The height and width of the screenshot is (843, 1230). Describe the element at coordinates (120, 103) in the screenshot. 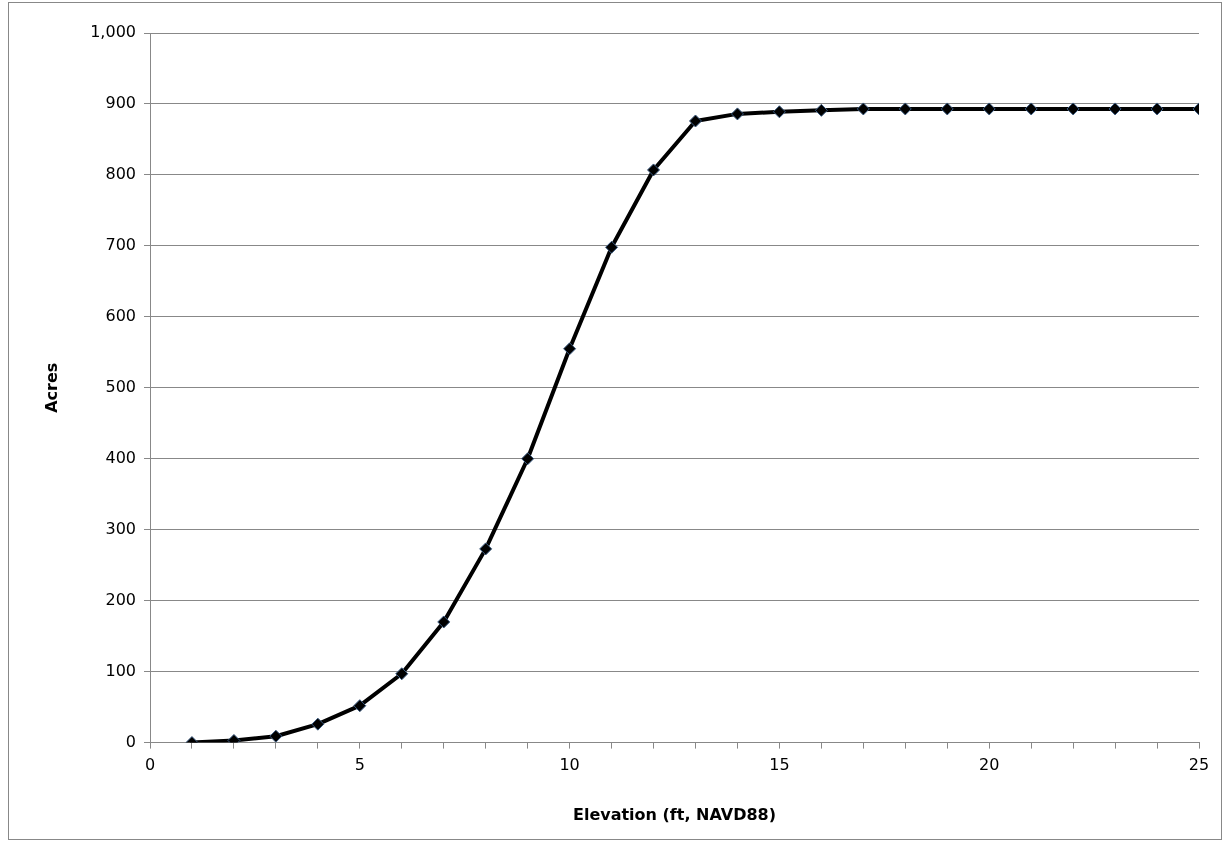

I see `y-tick-label: 900` at that location.